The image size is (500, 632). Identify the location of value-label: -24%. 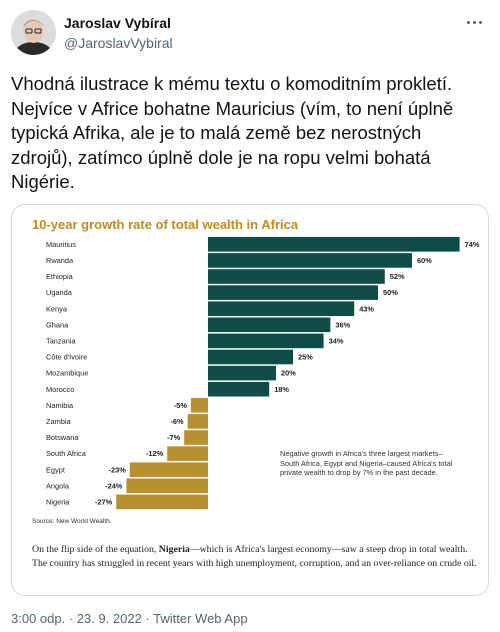
(114, 485).